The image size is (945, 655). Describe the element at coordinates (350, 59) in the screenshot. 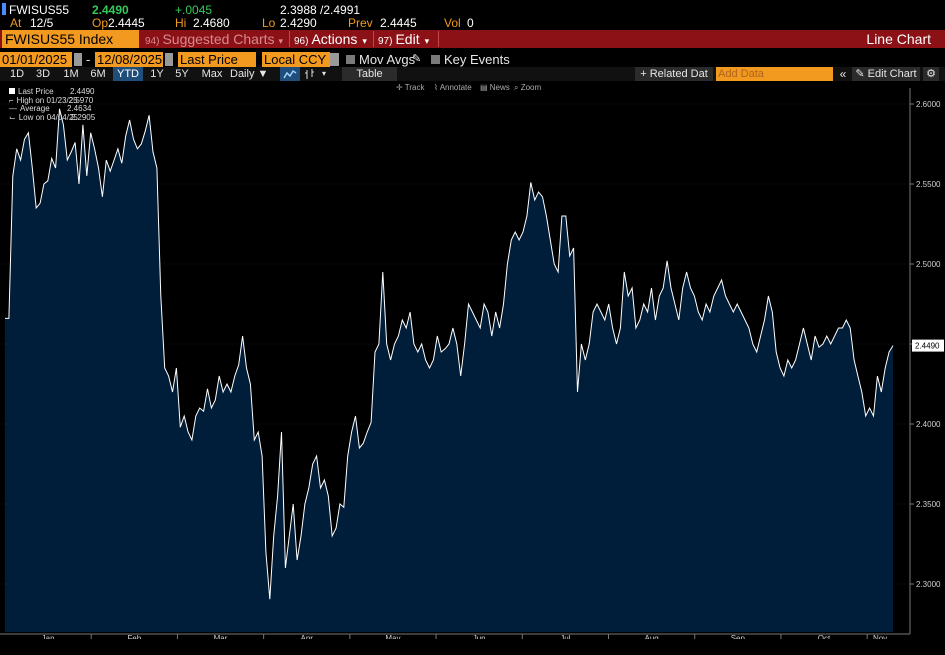

I see `mov-avgs-checkbox` at that location.